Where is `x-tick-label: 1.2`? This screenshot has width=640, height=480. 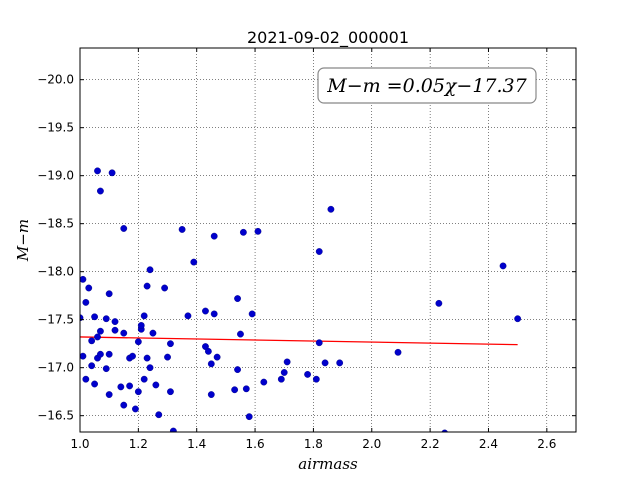
x-tick-label: 1.2 is located at coordinates (138, 444).